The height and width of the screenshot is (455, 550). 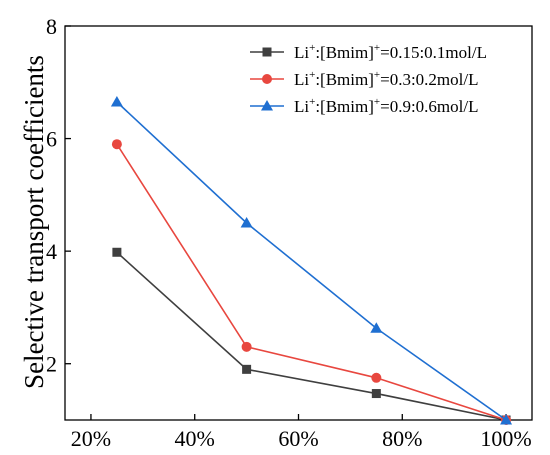 I want to click on y-axis: 2 4 6 8, so click(x=58, y=195).